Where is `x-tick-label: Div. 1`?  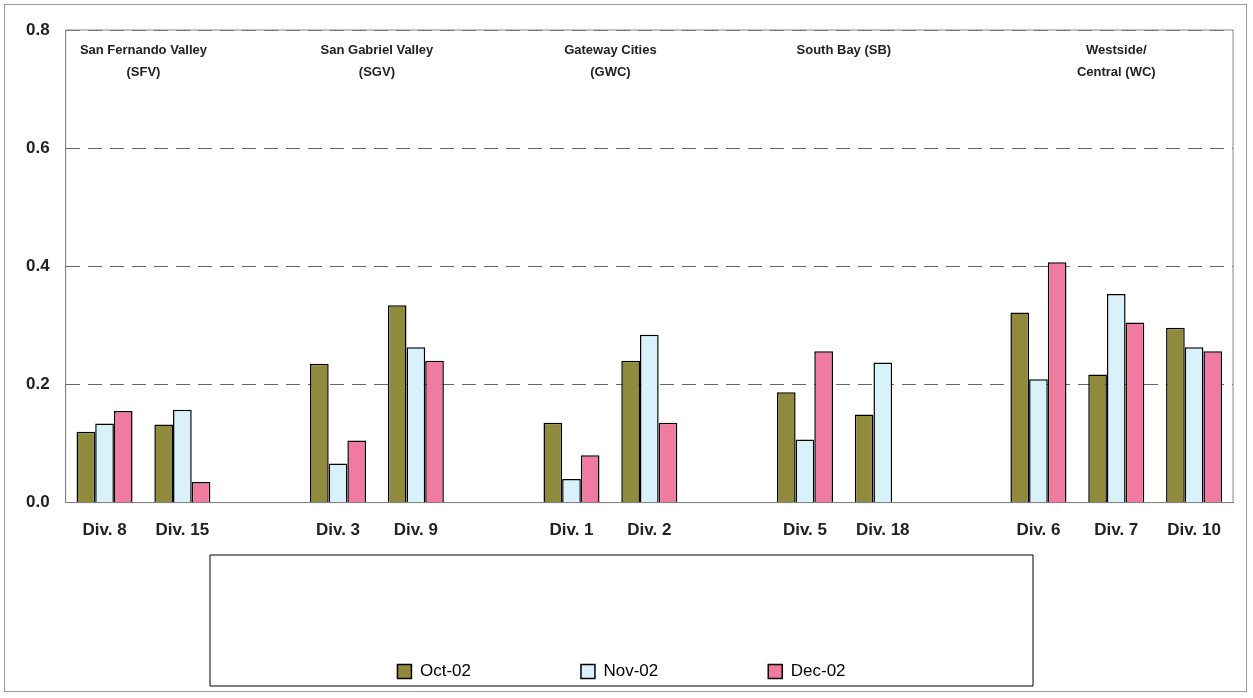 x-tick-label: Div. 1 is located at coordinates (571, 530).